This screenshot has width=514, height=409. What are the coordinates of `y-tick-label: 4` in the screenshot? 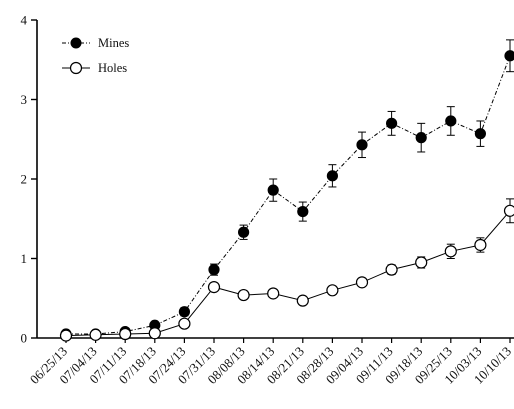 It's located at (24, 20).